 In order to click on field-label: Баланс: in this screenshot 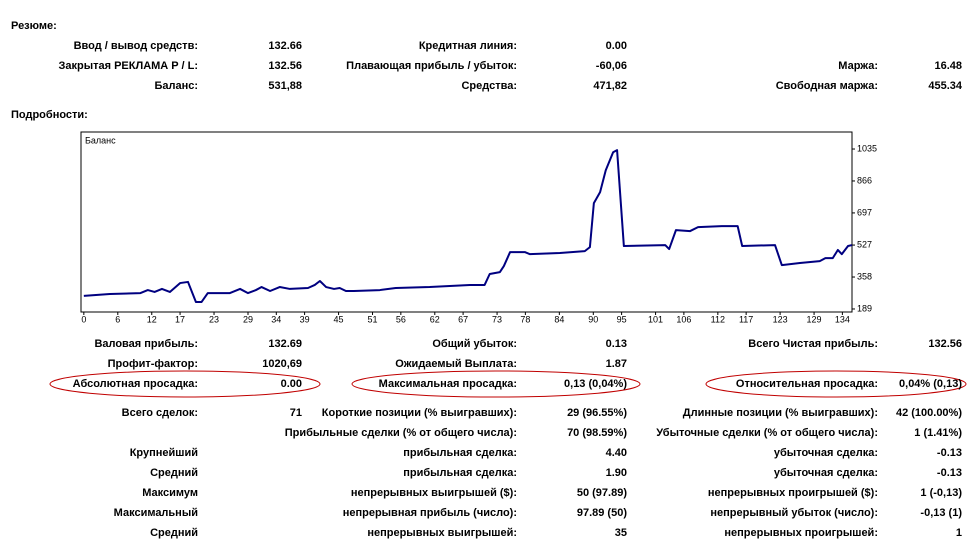, I will do `click(176, 86)`.